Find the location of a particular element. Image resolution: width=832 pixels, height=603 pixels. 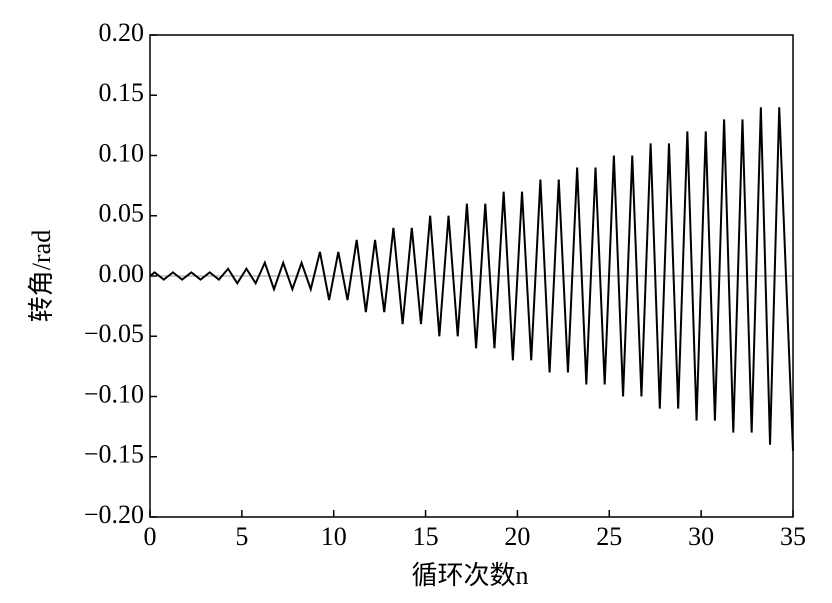

x-tick-label: 20 is located at coordinates (517, 536).